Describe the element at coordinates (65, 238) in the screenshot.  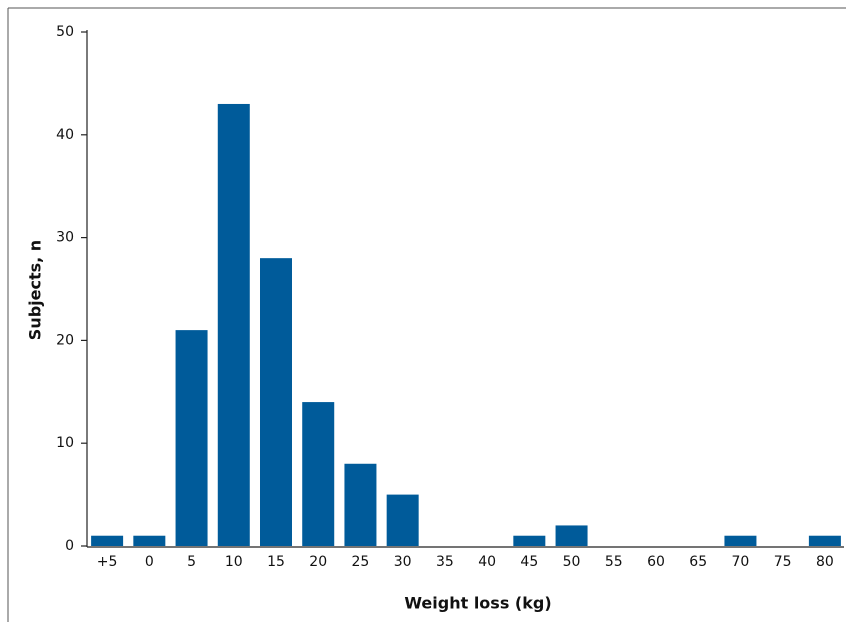
I see `y-tick-label: 30` at that location.